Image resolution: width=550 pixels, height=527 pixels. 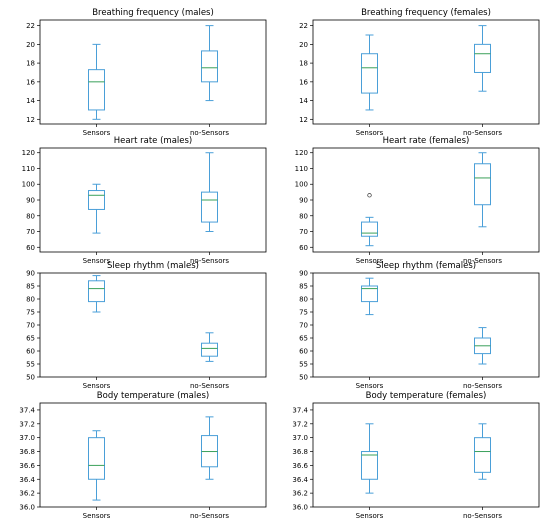 What do you see at coordinates (303, 45) in the screenshot?
I see `y-tick-label: 20` at bounding box center [303, 45].